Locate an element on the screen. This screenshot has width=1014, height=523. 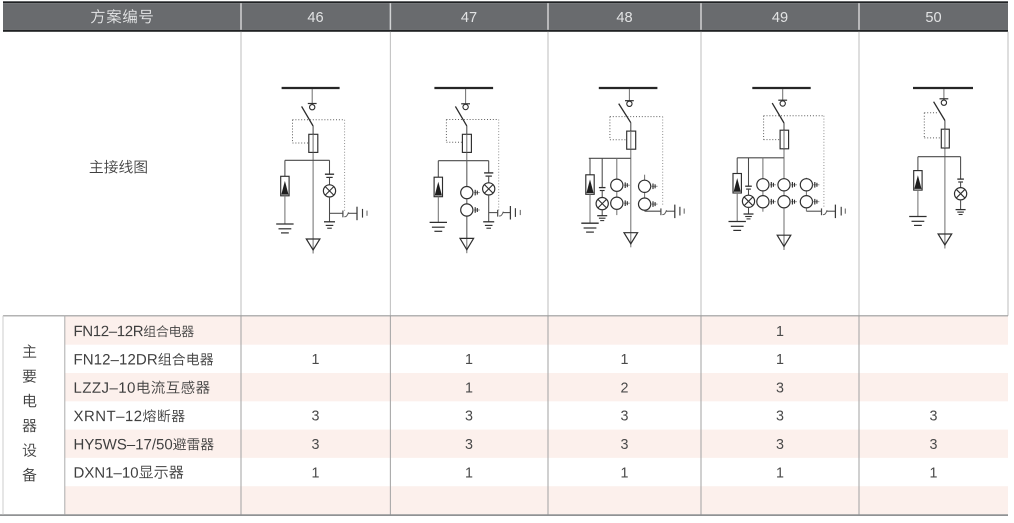
svg-text: 49 is located at coordinates (780, 18).